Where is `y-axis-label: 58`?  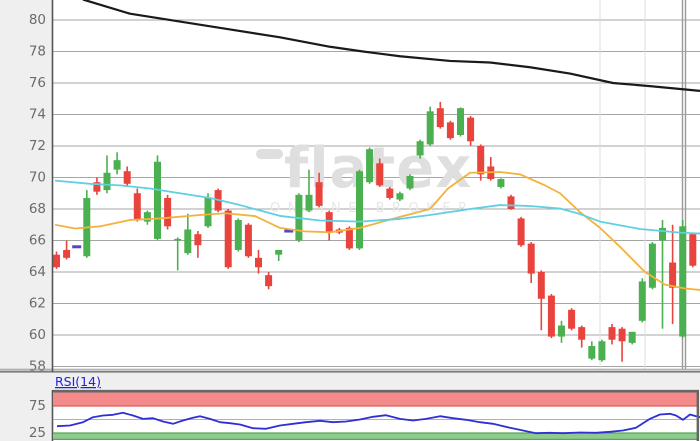 y-axis-label: 58 is located at coordinates (37, 366).